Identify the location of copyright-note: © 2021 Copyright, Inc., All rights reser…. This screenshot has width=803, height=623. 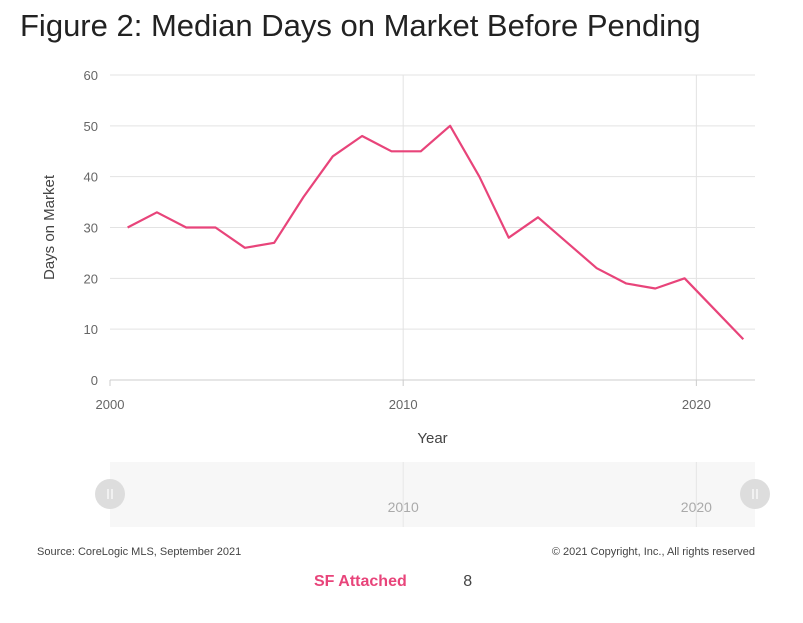
(653, 552).